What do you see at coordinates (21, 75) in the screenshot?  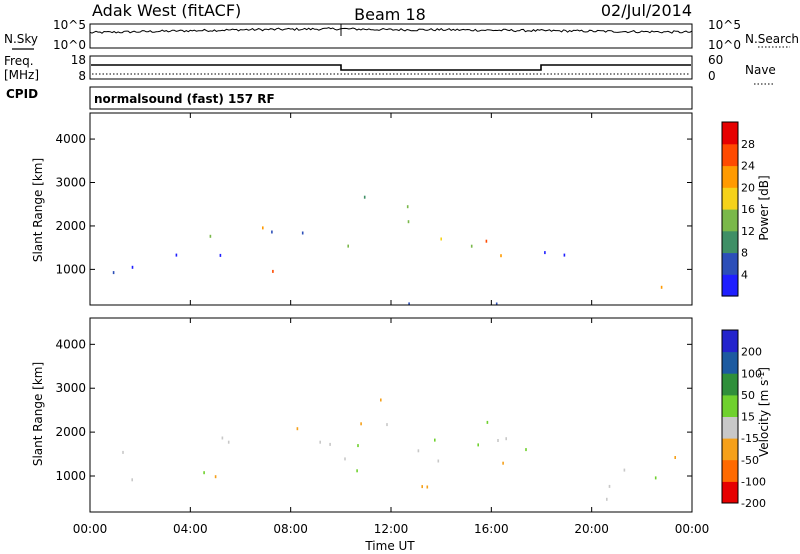 I see `freq-unit-label: [MHz]` at bounding box center [21, 75].